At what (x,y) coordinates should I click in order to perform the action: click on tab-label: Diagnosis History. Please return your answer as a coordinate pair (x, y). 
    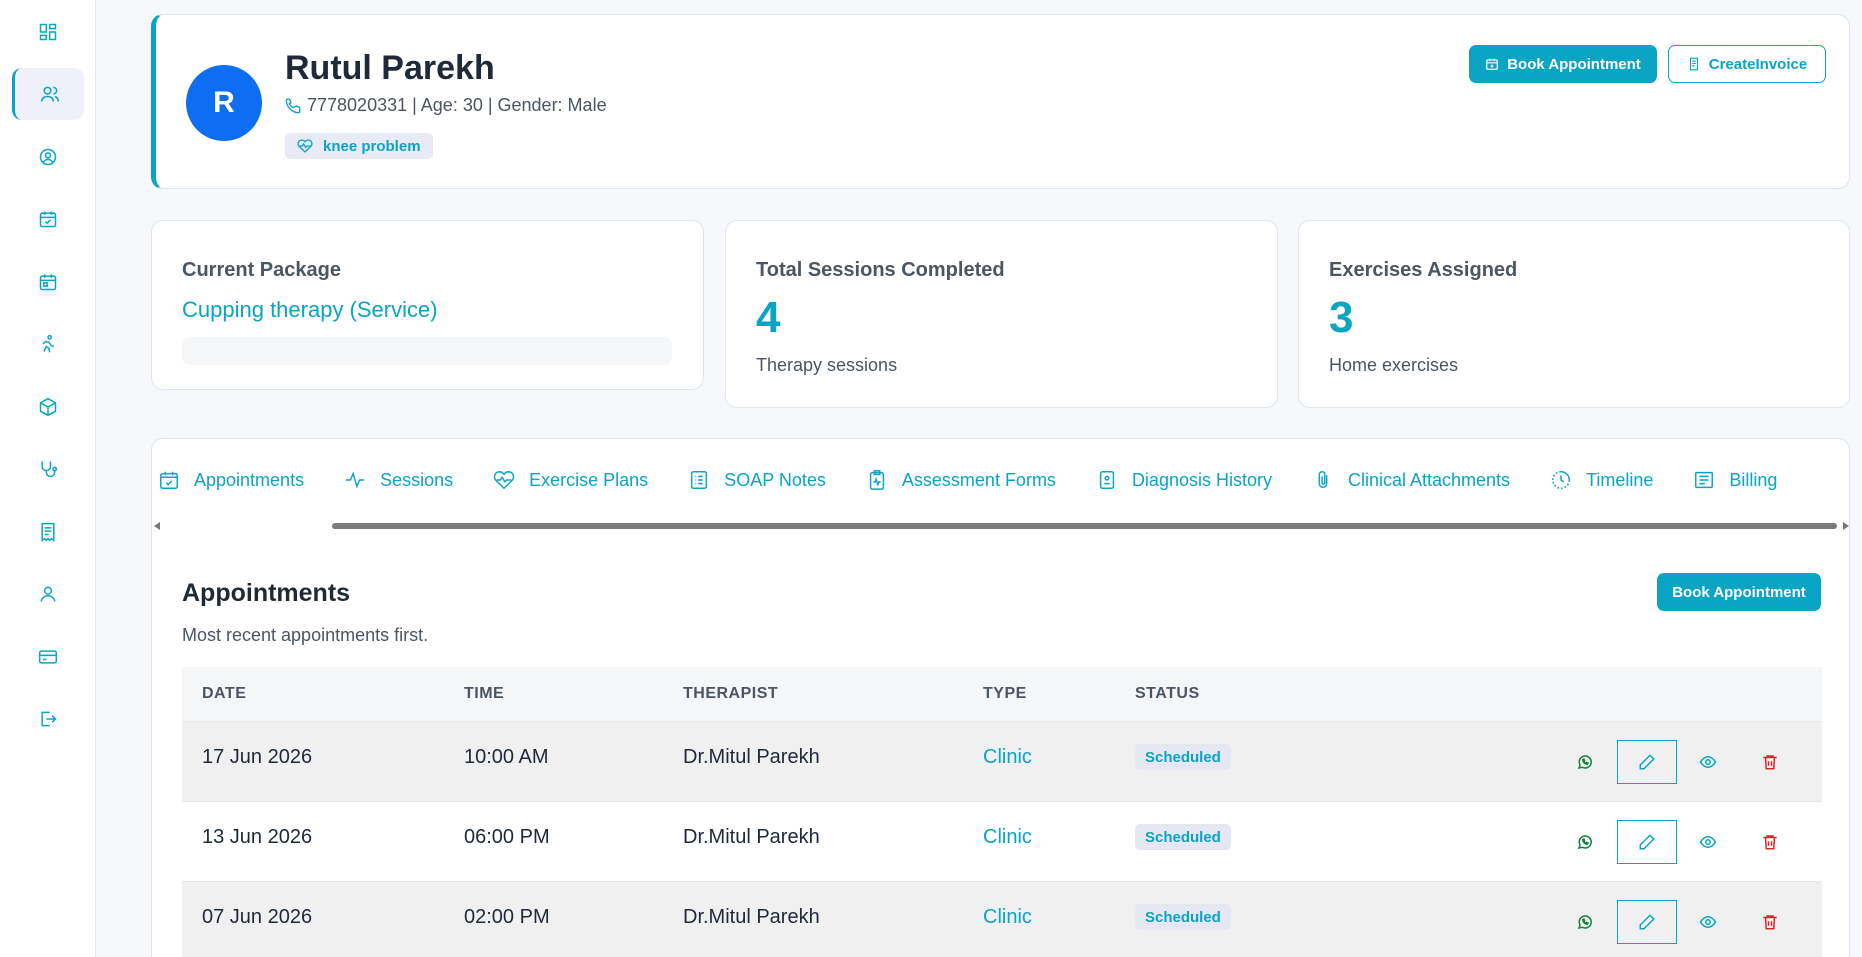
    Looking at the image, I should click on (1201, 479).